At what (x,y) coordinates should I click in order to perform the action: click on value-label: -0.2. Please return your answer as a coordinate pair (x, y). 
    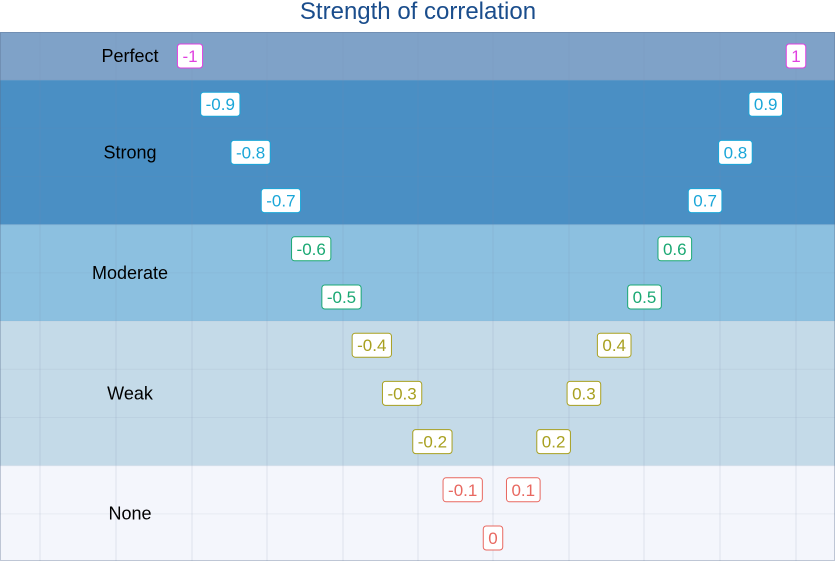
    Looking at the image, I should click on (432, 442).